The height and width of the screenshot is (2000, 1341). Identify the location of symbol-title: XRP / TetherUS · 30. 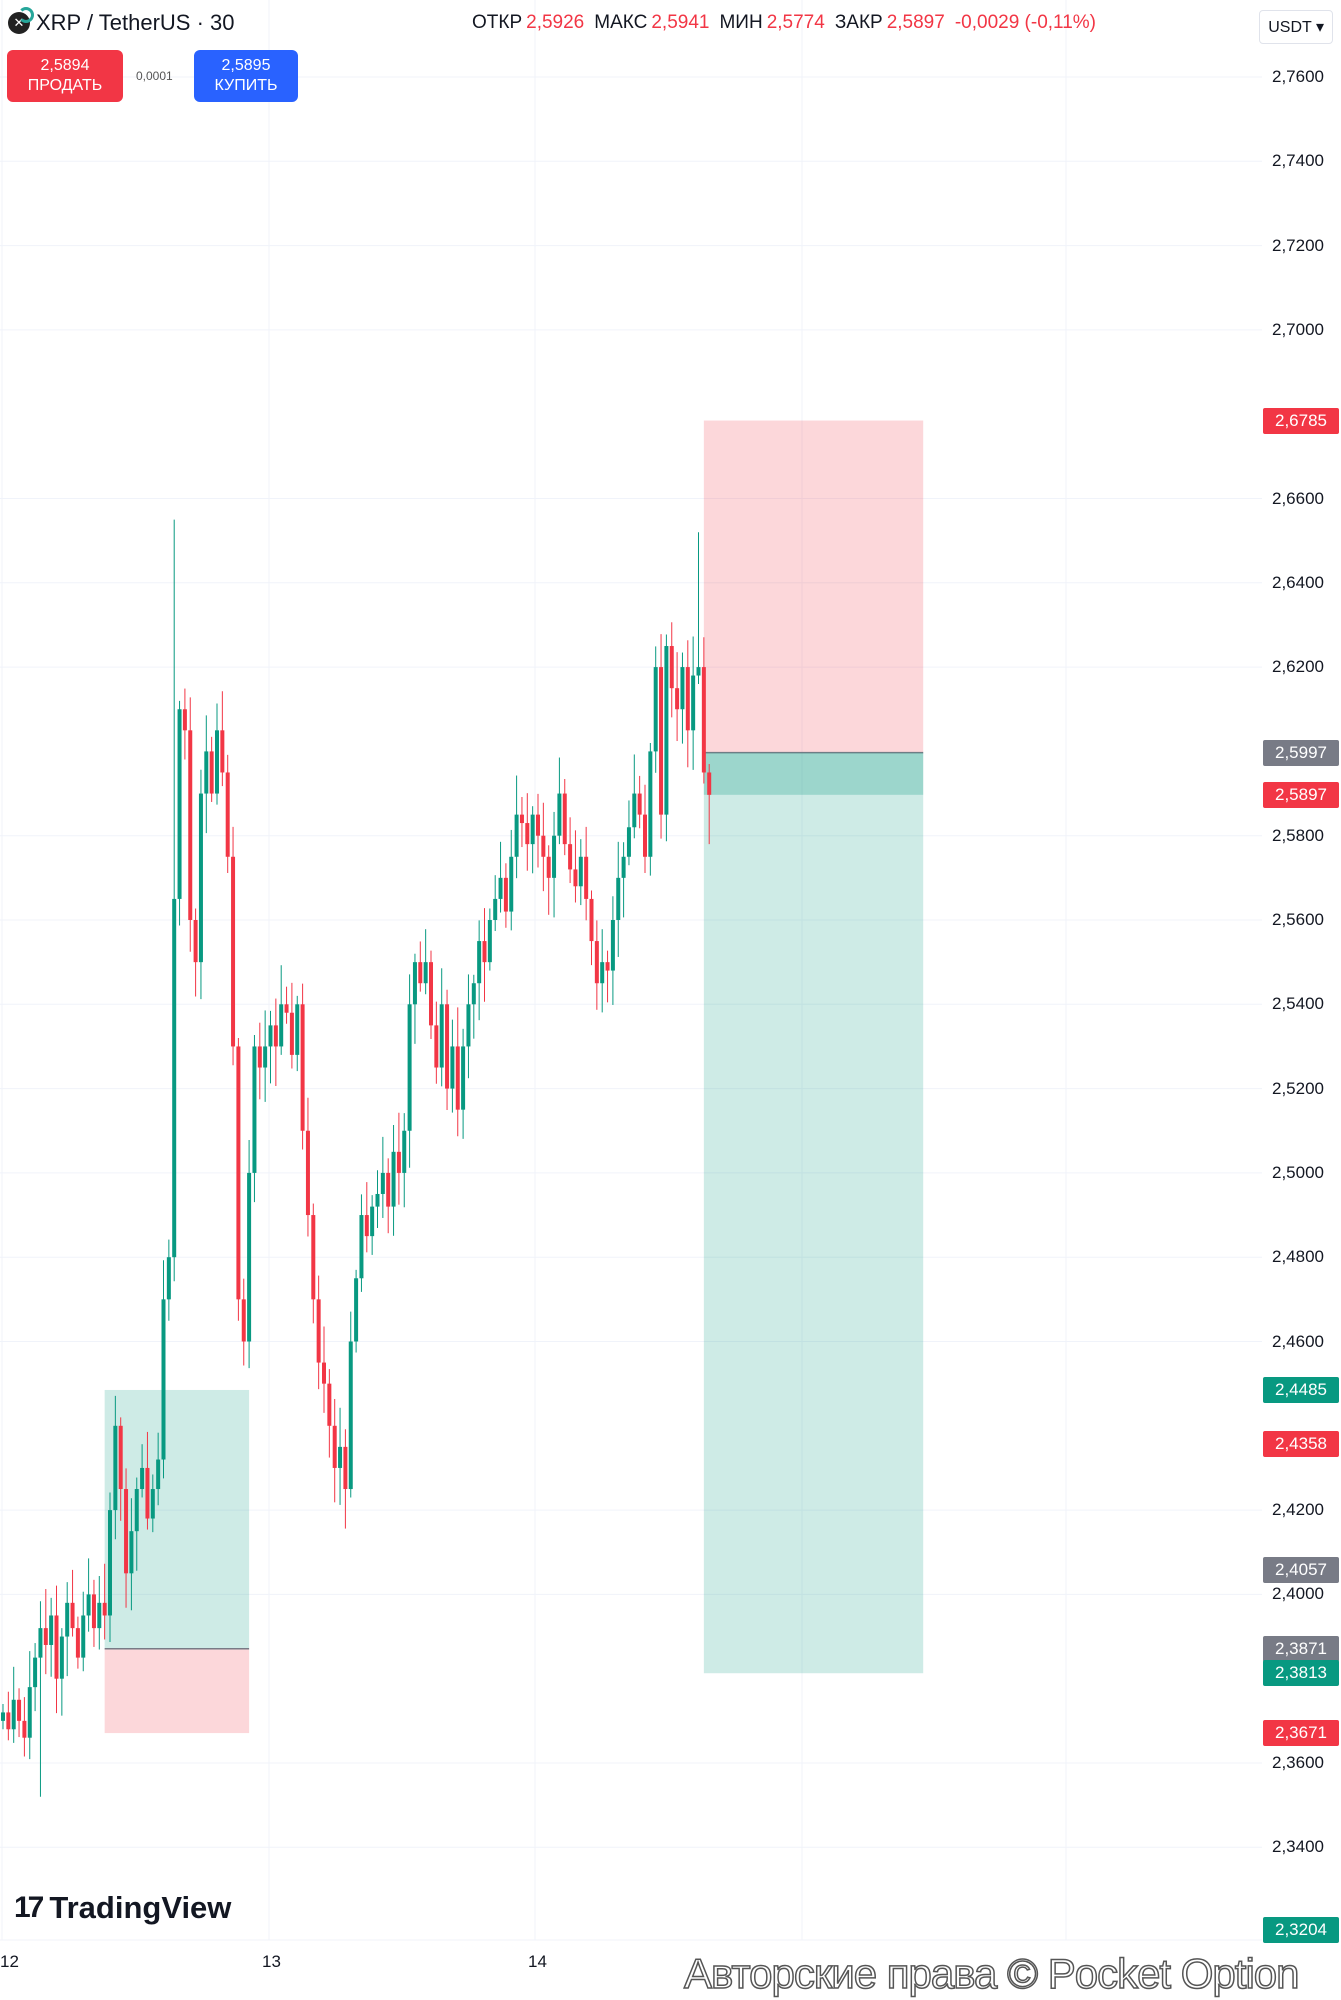
(135, 22).